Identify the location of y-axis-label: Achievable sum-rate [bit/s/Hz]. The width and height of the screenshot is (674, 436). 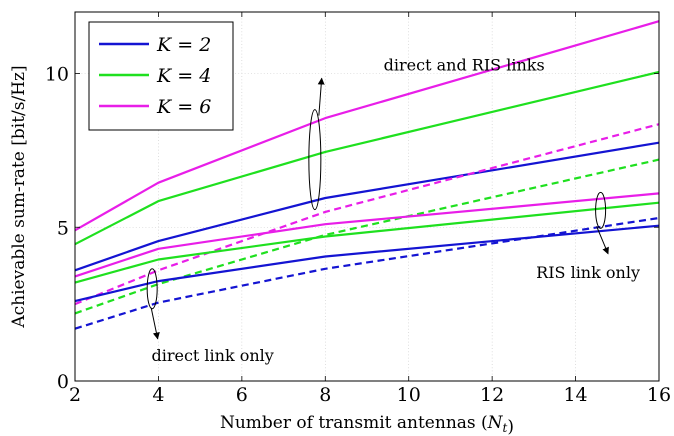
(19, 196).